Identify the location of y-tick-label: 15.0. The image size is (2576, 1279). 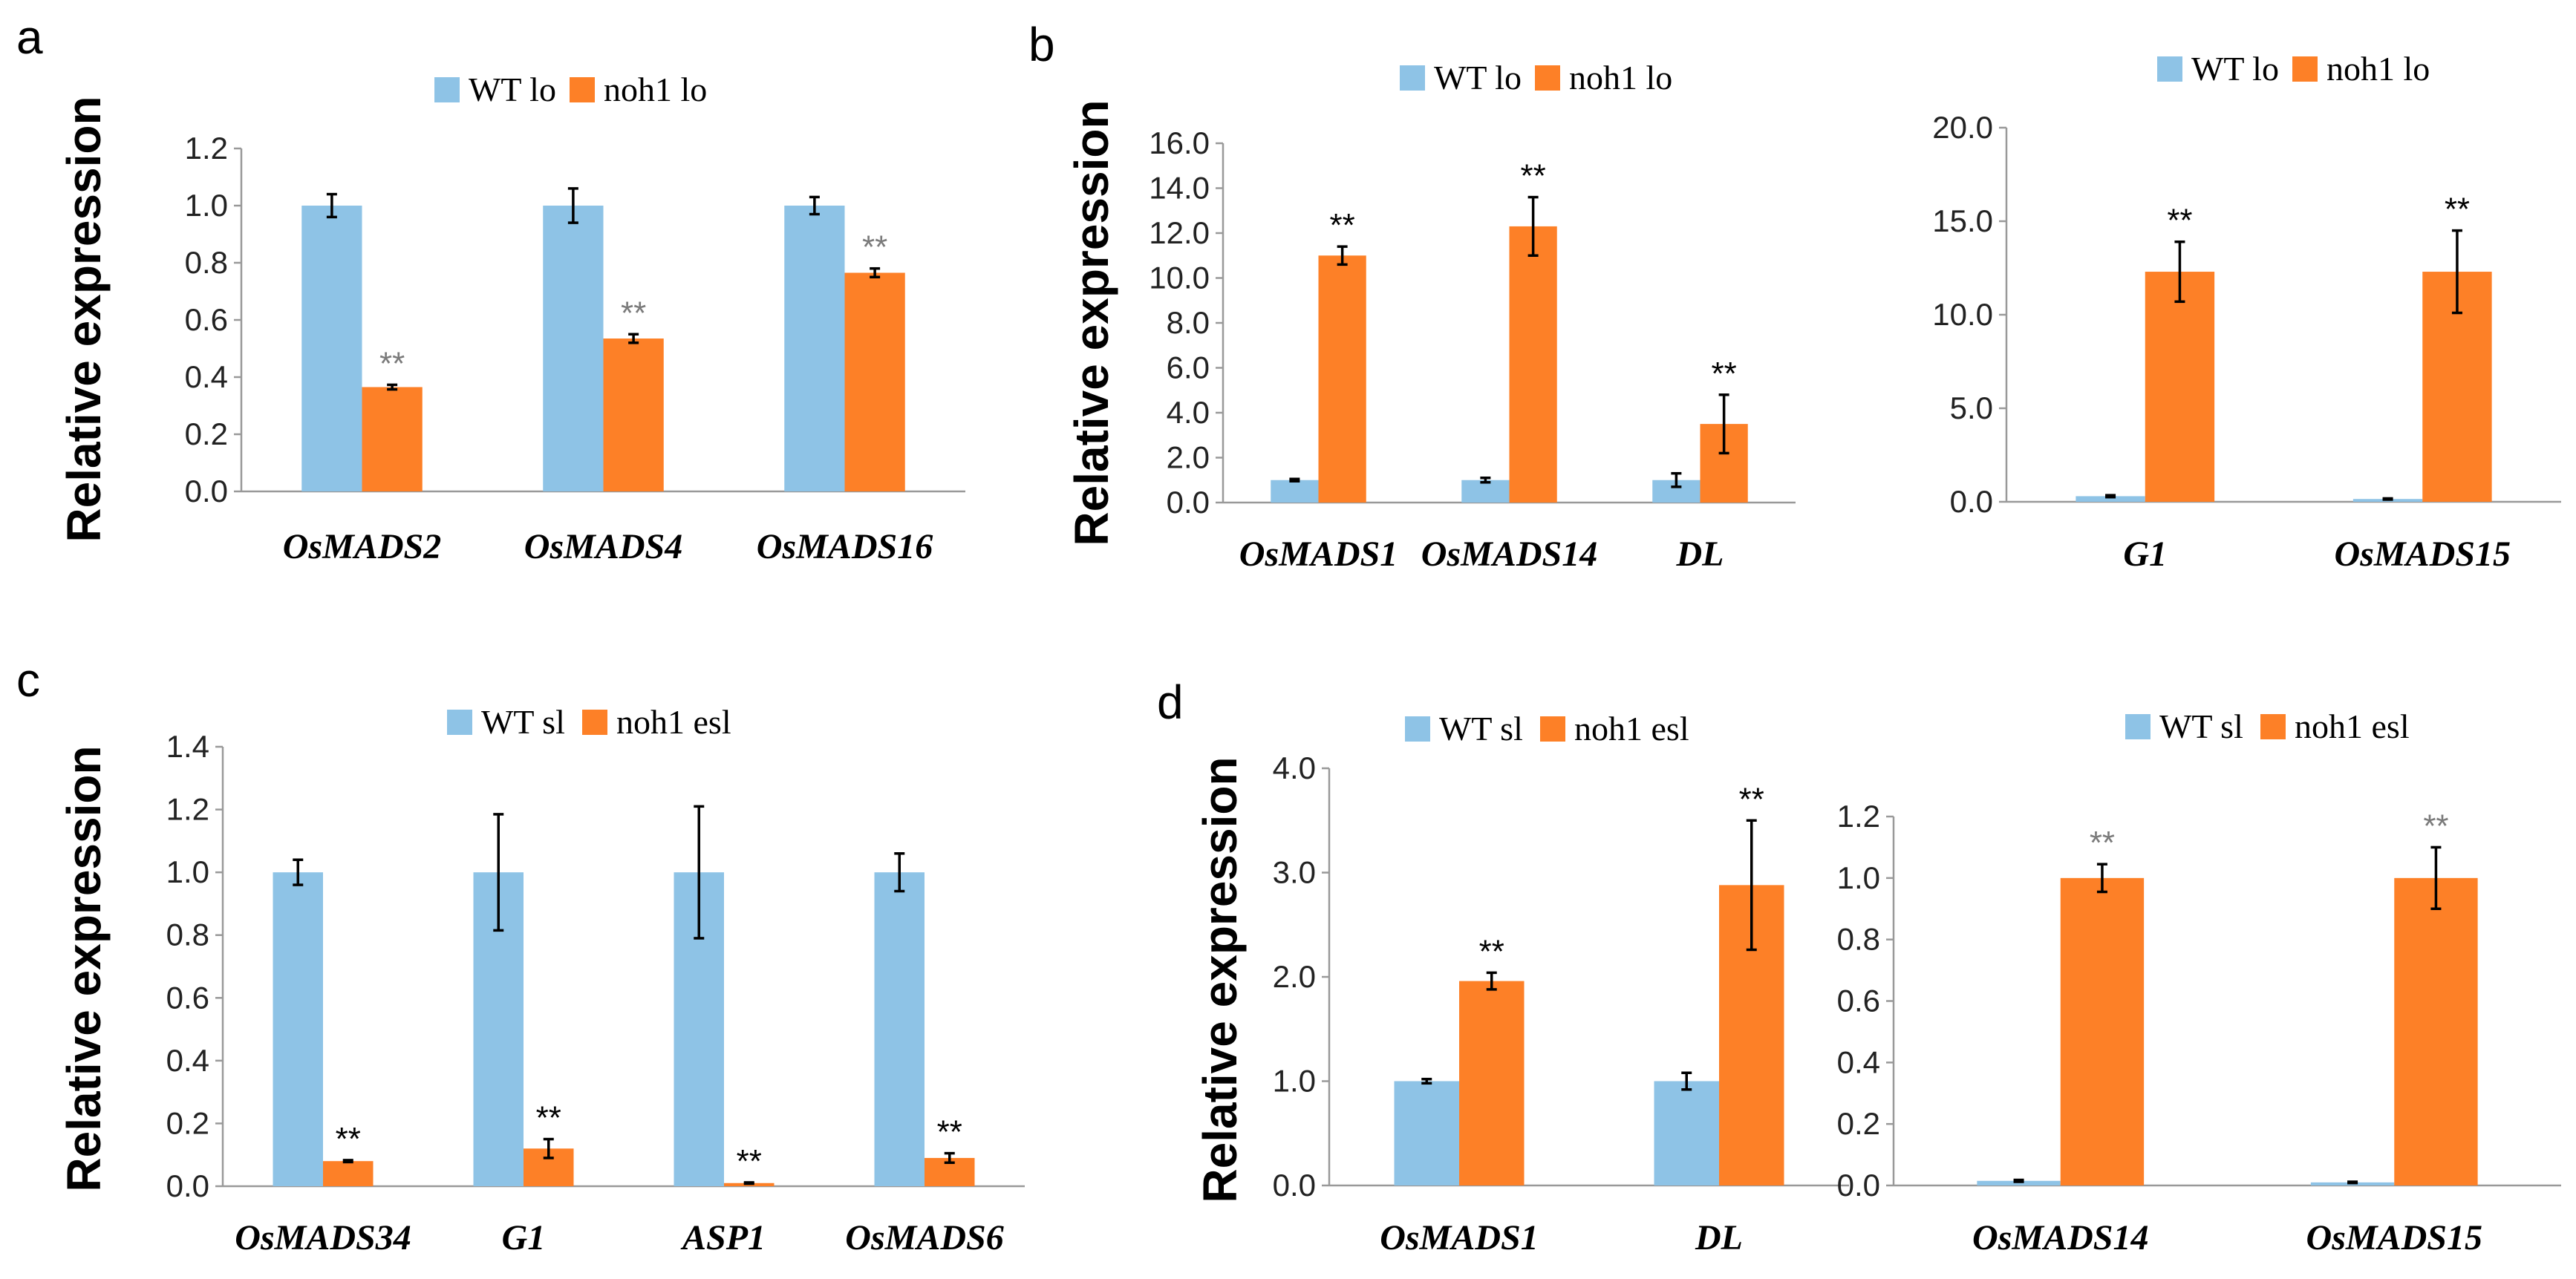
(1962, 221).